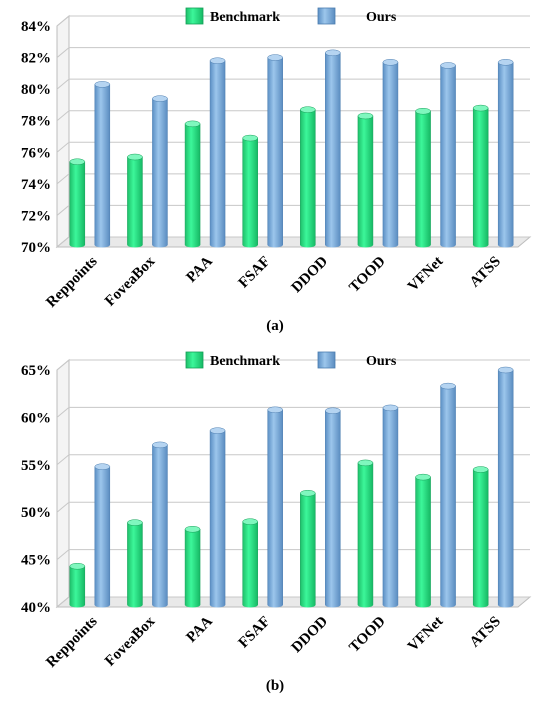  What do you see at coordinates (381, 361) in the screenshot?
I see `legend-label: Ours` at bounding box center [381, 361].